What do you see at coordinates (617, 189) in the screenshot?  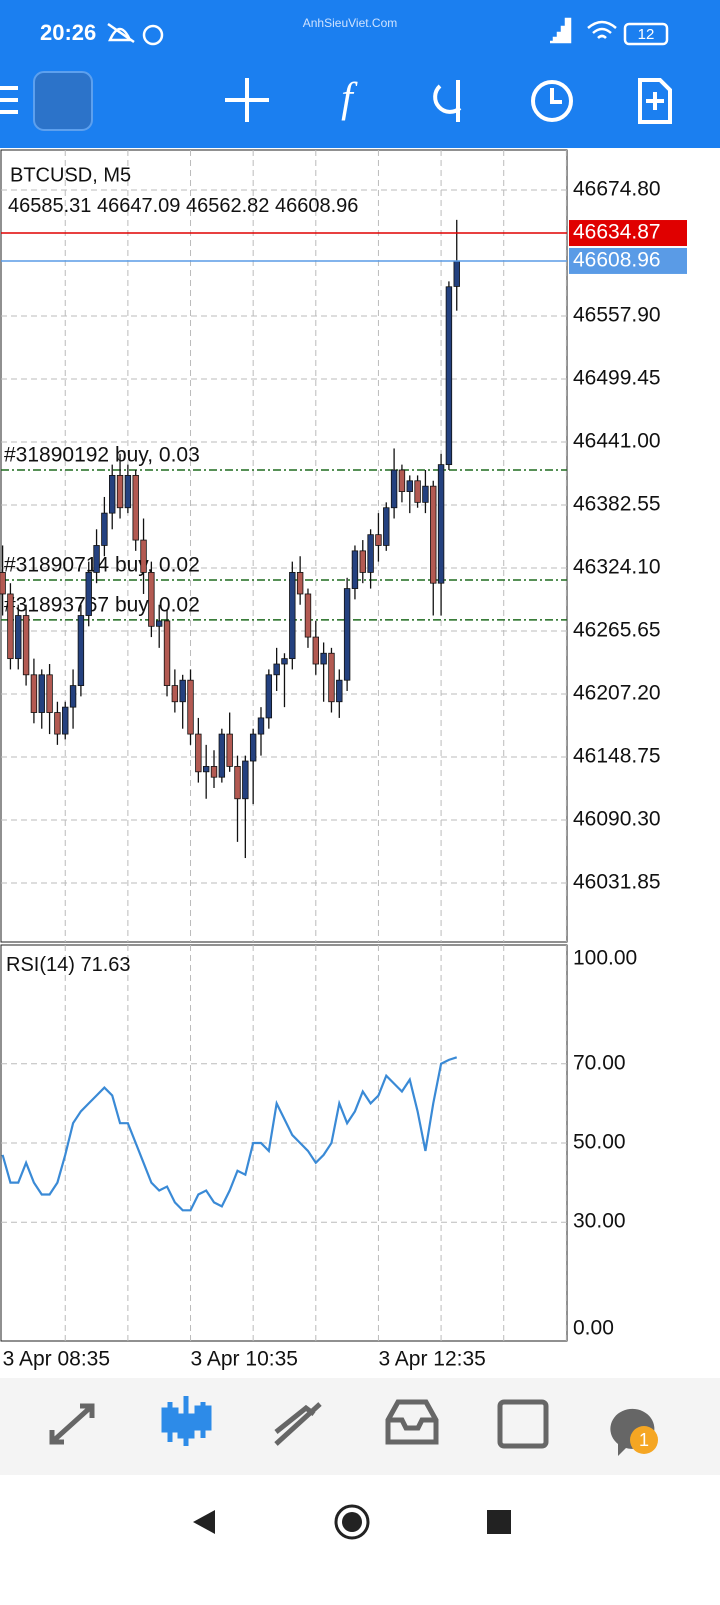 I see `y-tick-label: 46674.80` at bounding box center [617, 189].